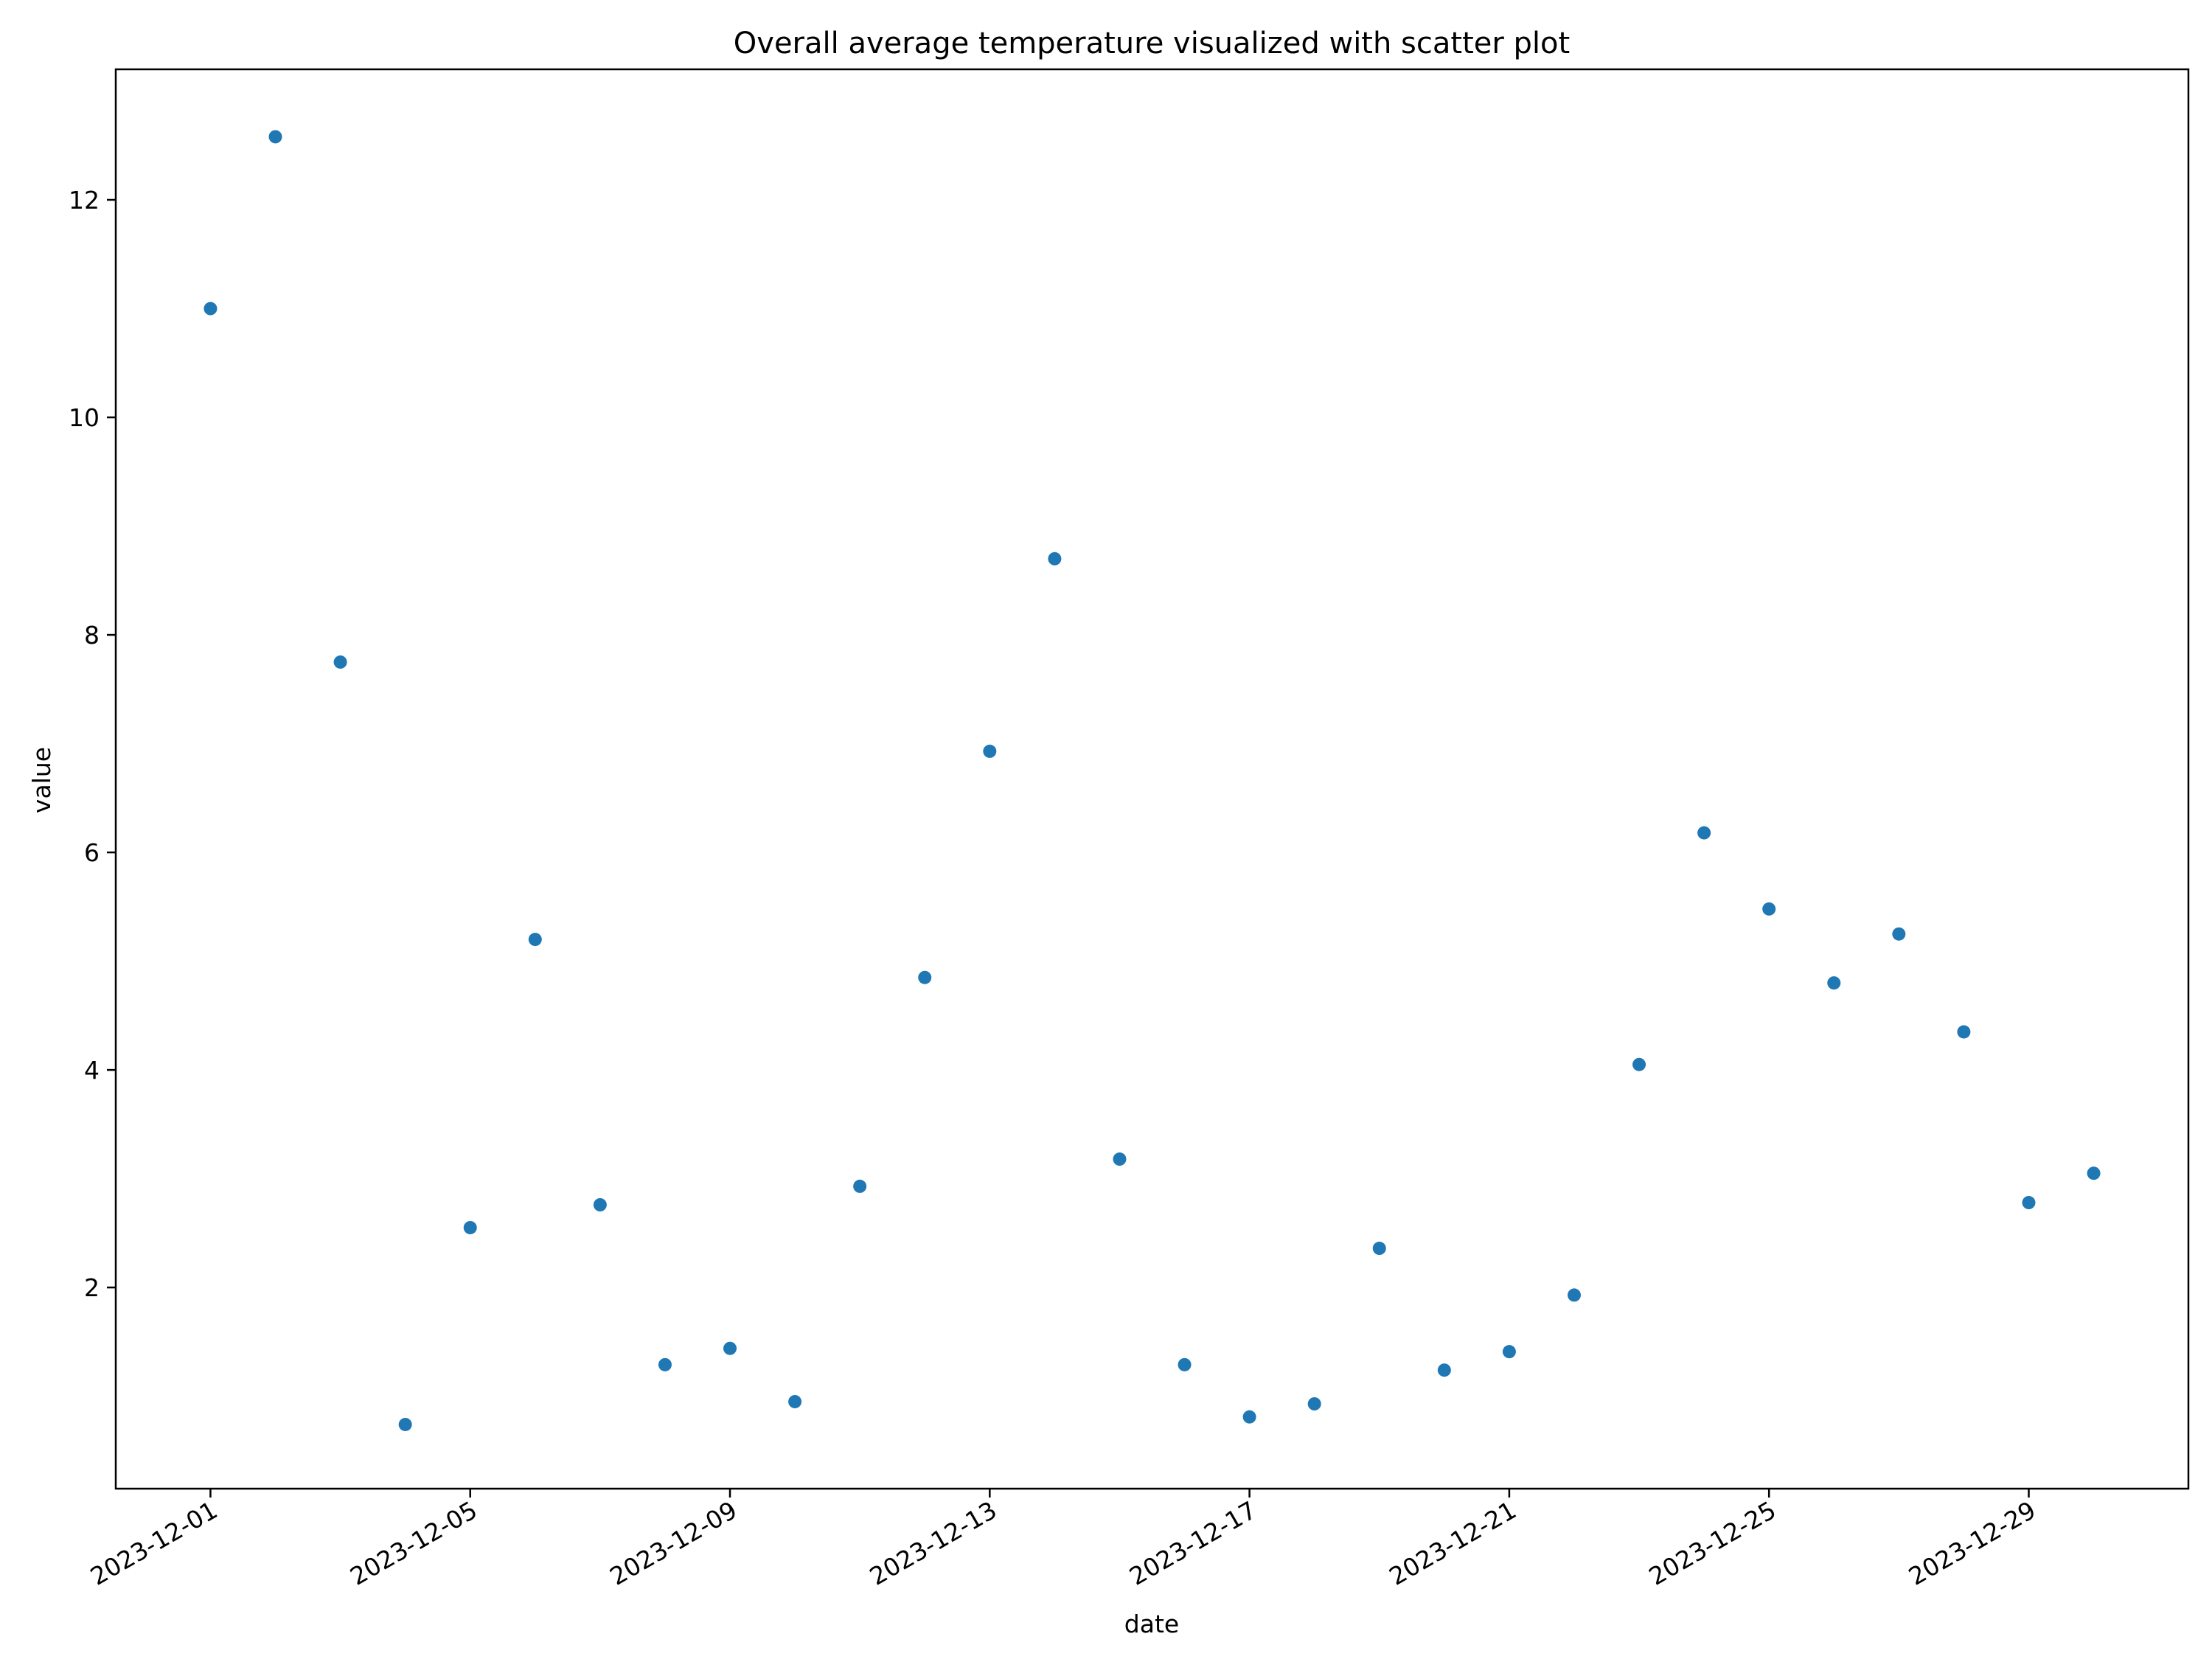 Image resolution: width=2212 pixels, height=1659 pixels. Describe the element at coordinates (92, 1070) in the screenshot. I see `y-tick-label: 4` at that location.